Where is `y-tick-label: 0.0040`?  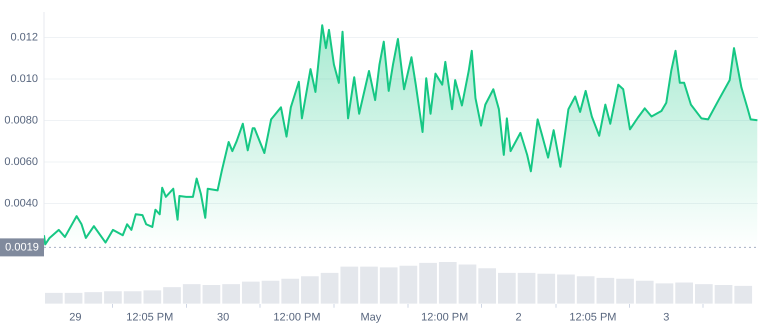 y-tick-label: 0.0040 is located at coordinates (21, 204).